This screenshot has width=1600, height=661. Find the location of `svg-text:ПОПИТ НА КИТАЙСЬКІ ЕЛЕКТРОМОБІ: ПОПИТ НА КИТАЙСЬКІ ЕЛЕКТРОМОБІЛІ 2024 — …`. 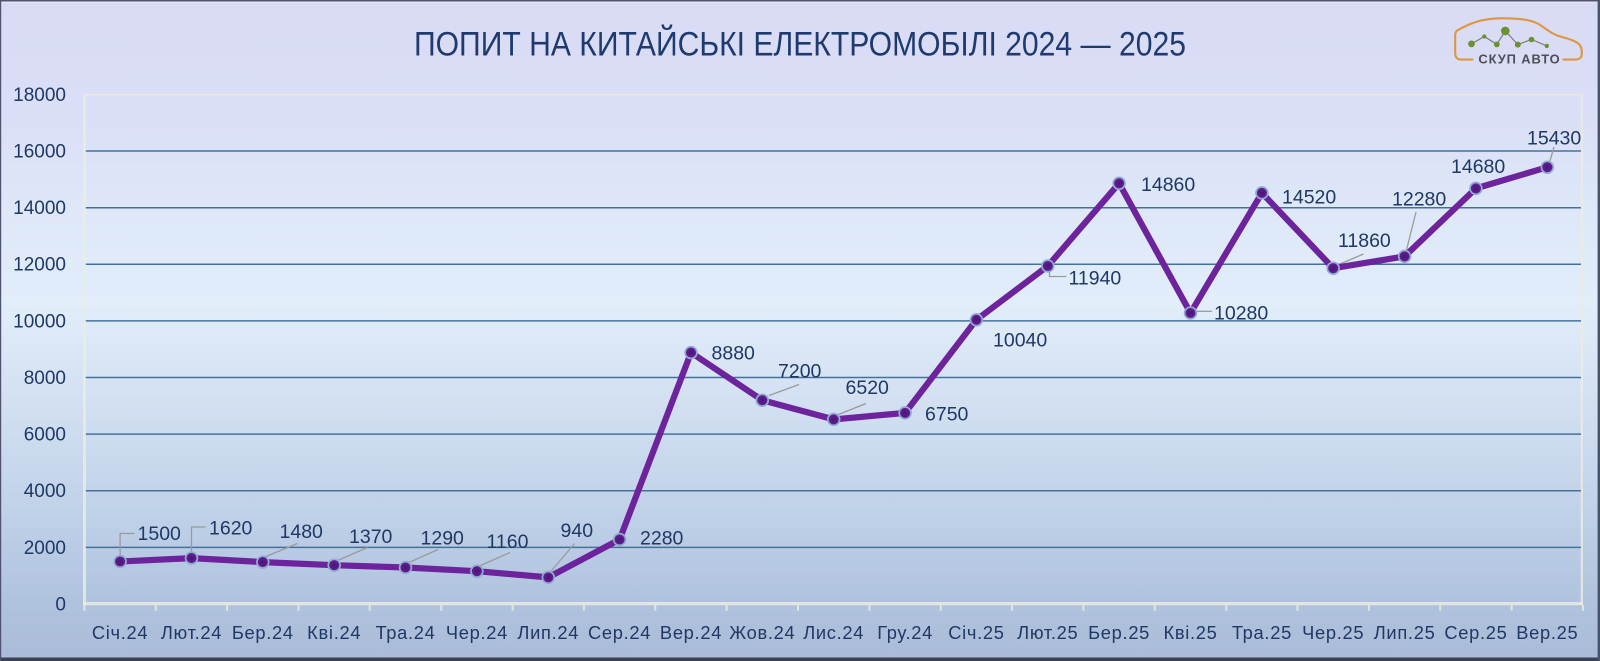

svg-text:ПОПИТ НА КИТАЙСЬКІ ЕЛЕКТРОМОБІ: ПОПИТ НА КИТАЙСЬКІ ЕЛЕКТРОМОБІЛІ 2024 — … is located at coordinates (800, 45).